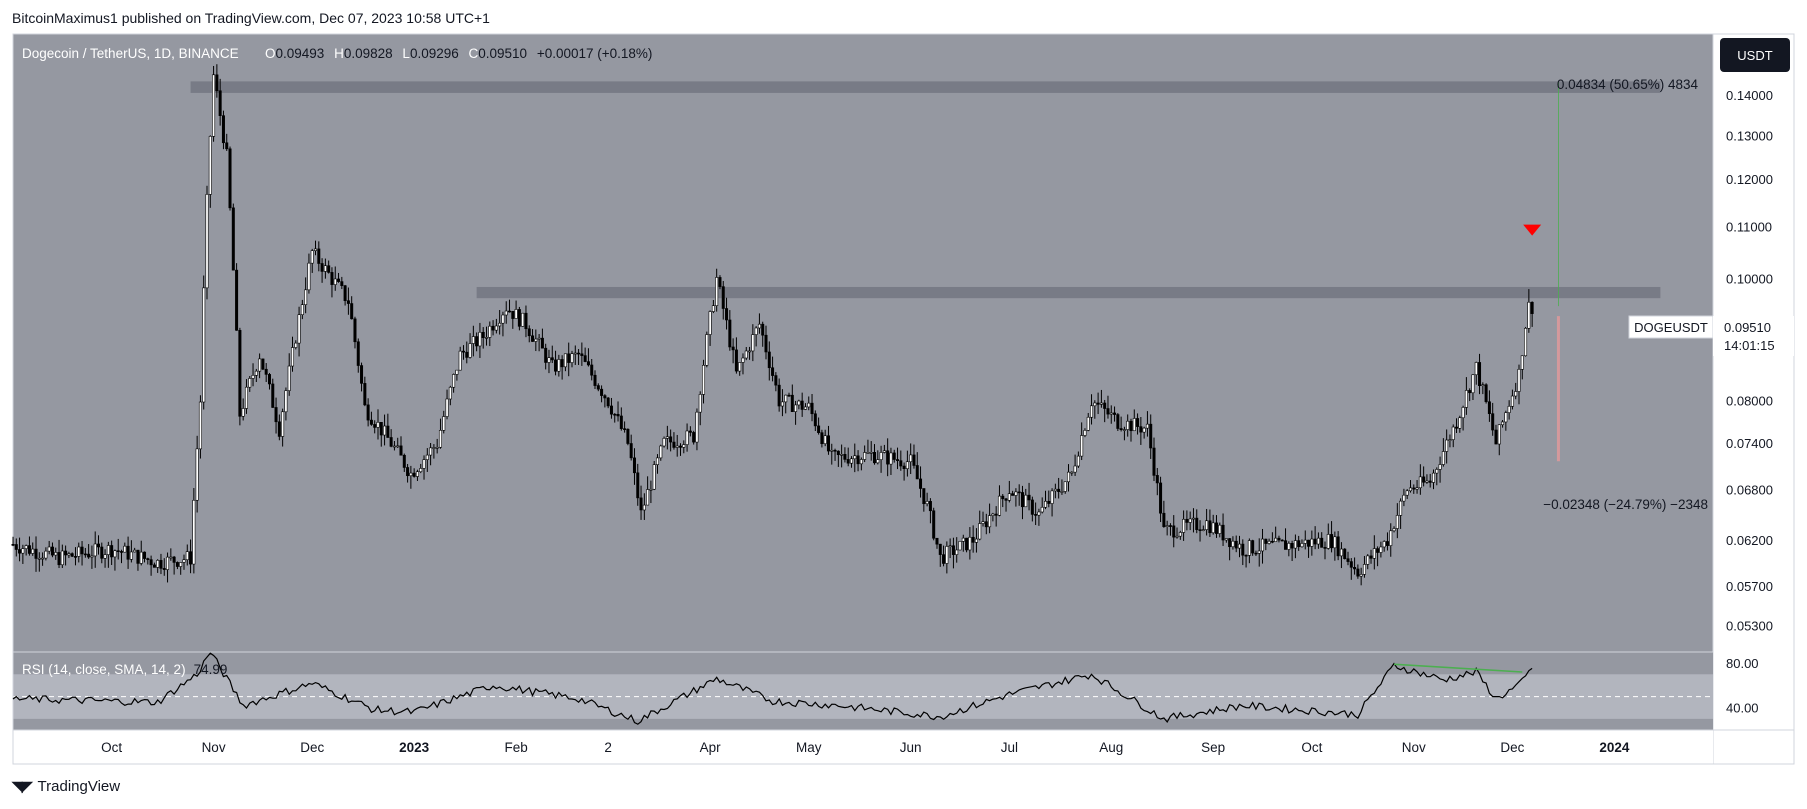 This screenshot has width=1807, height=809. I want to click on measure-down-label: −0.02348 (−24.79%) −2348, so click(1625, 504).